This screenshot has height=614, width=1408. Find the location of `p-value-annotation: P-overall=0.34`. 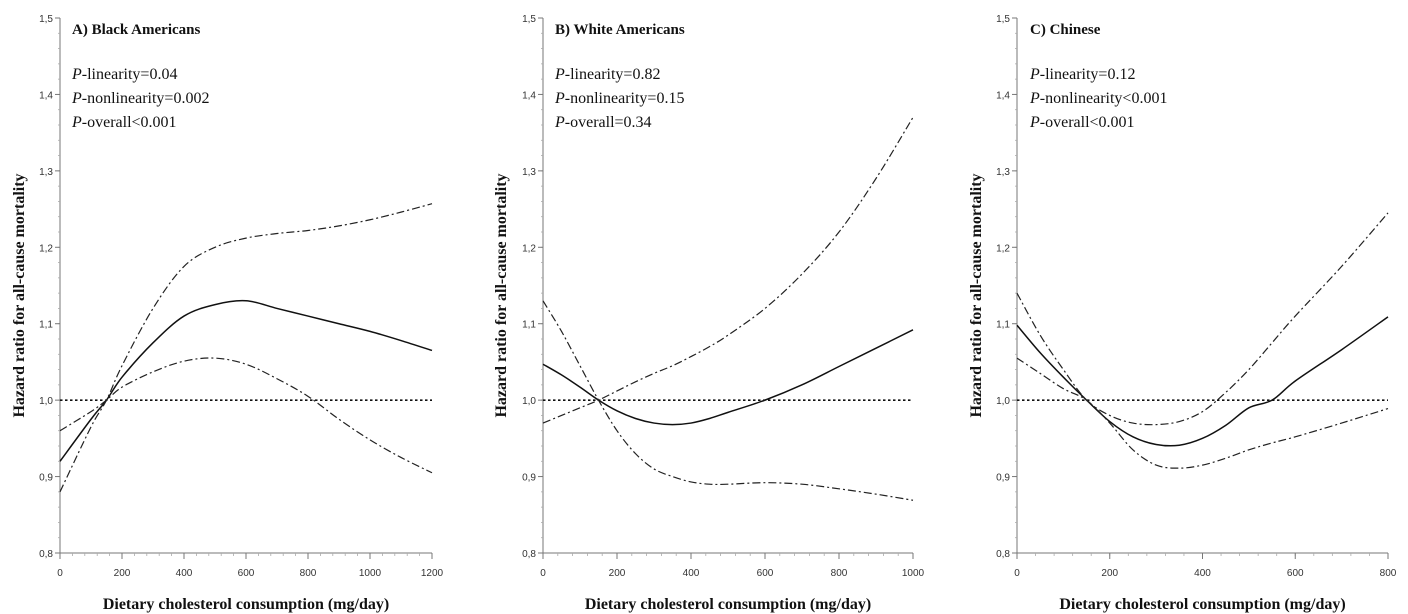

p-value-annotation: P-overall=0.34 is located at coordinates (603, 122).